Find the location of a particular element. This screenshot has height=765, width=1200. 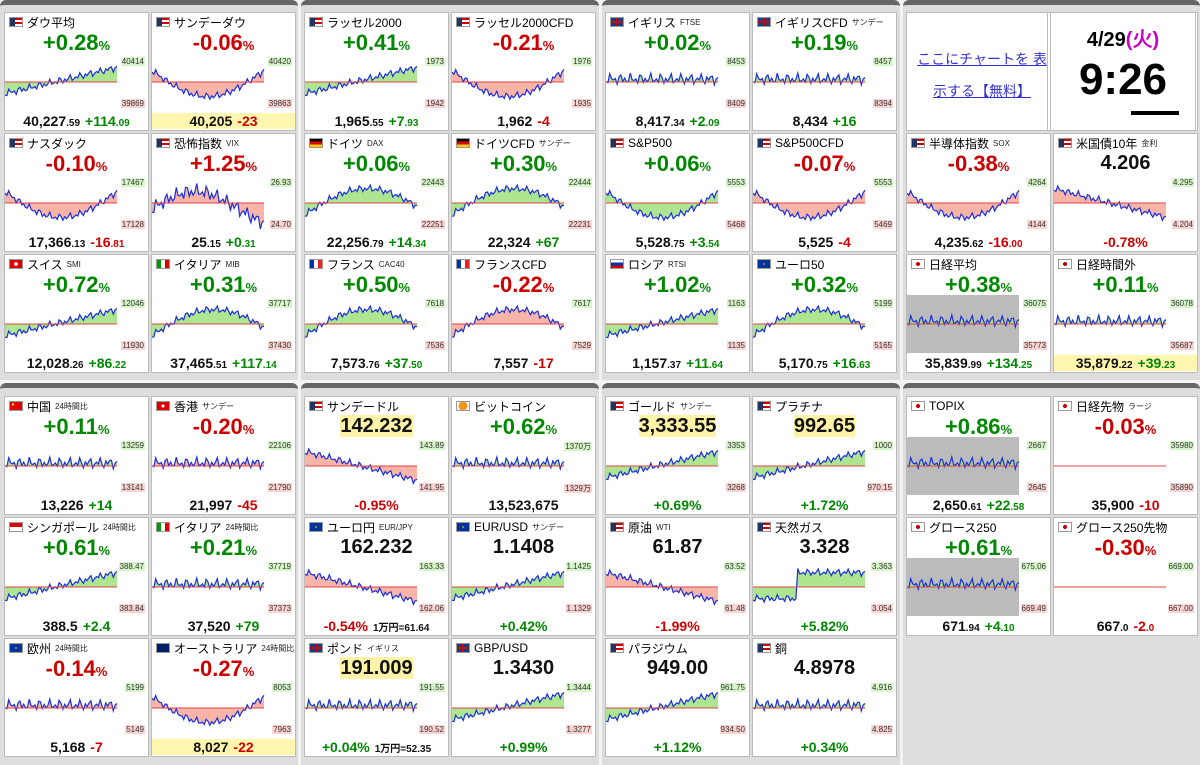

point-change: +114.09 is located at coordinates (107, 121).